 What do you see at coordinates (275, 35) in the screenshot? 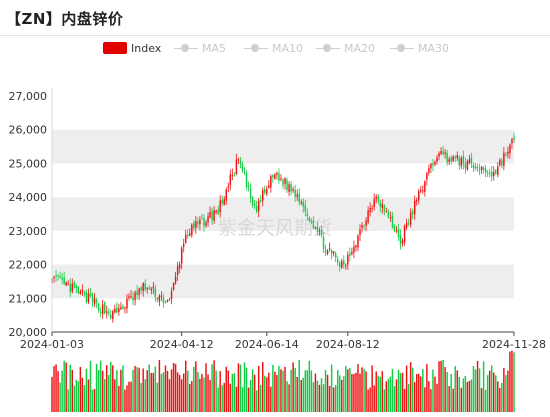
I see `title-divider` at bounding box center [275, 35].